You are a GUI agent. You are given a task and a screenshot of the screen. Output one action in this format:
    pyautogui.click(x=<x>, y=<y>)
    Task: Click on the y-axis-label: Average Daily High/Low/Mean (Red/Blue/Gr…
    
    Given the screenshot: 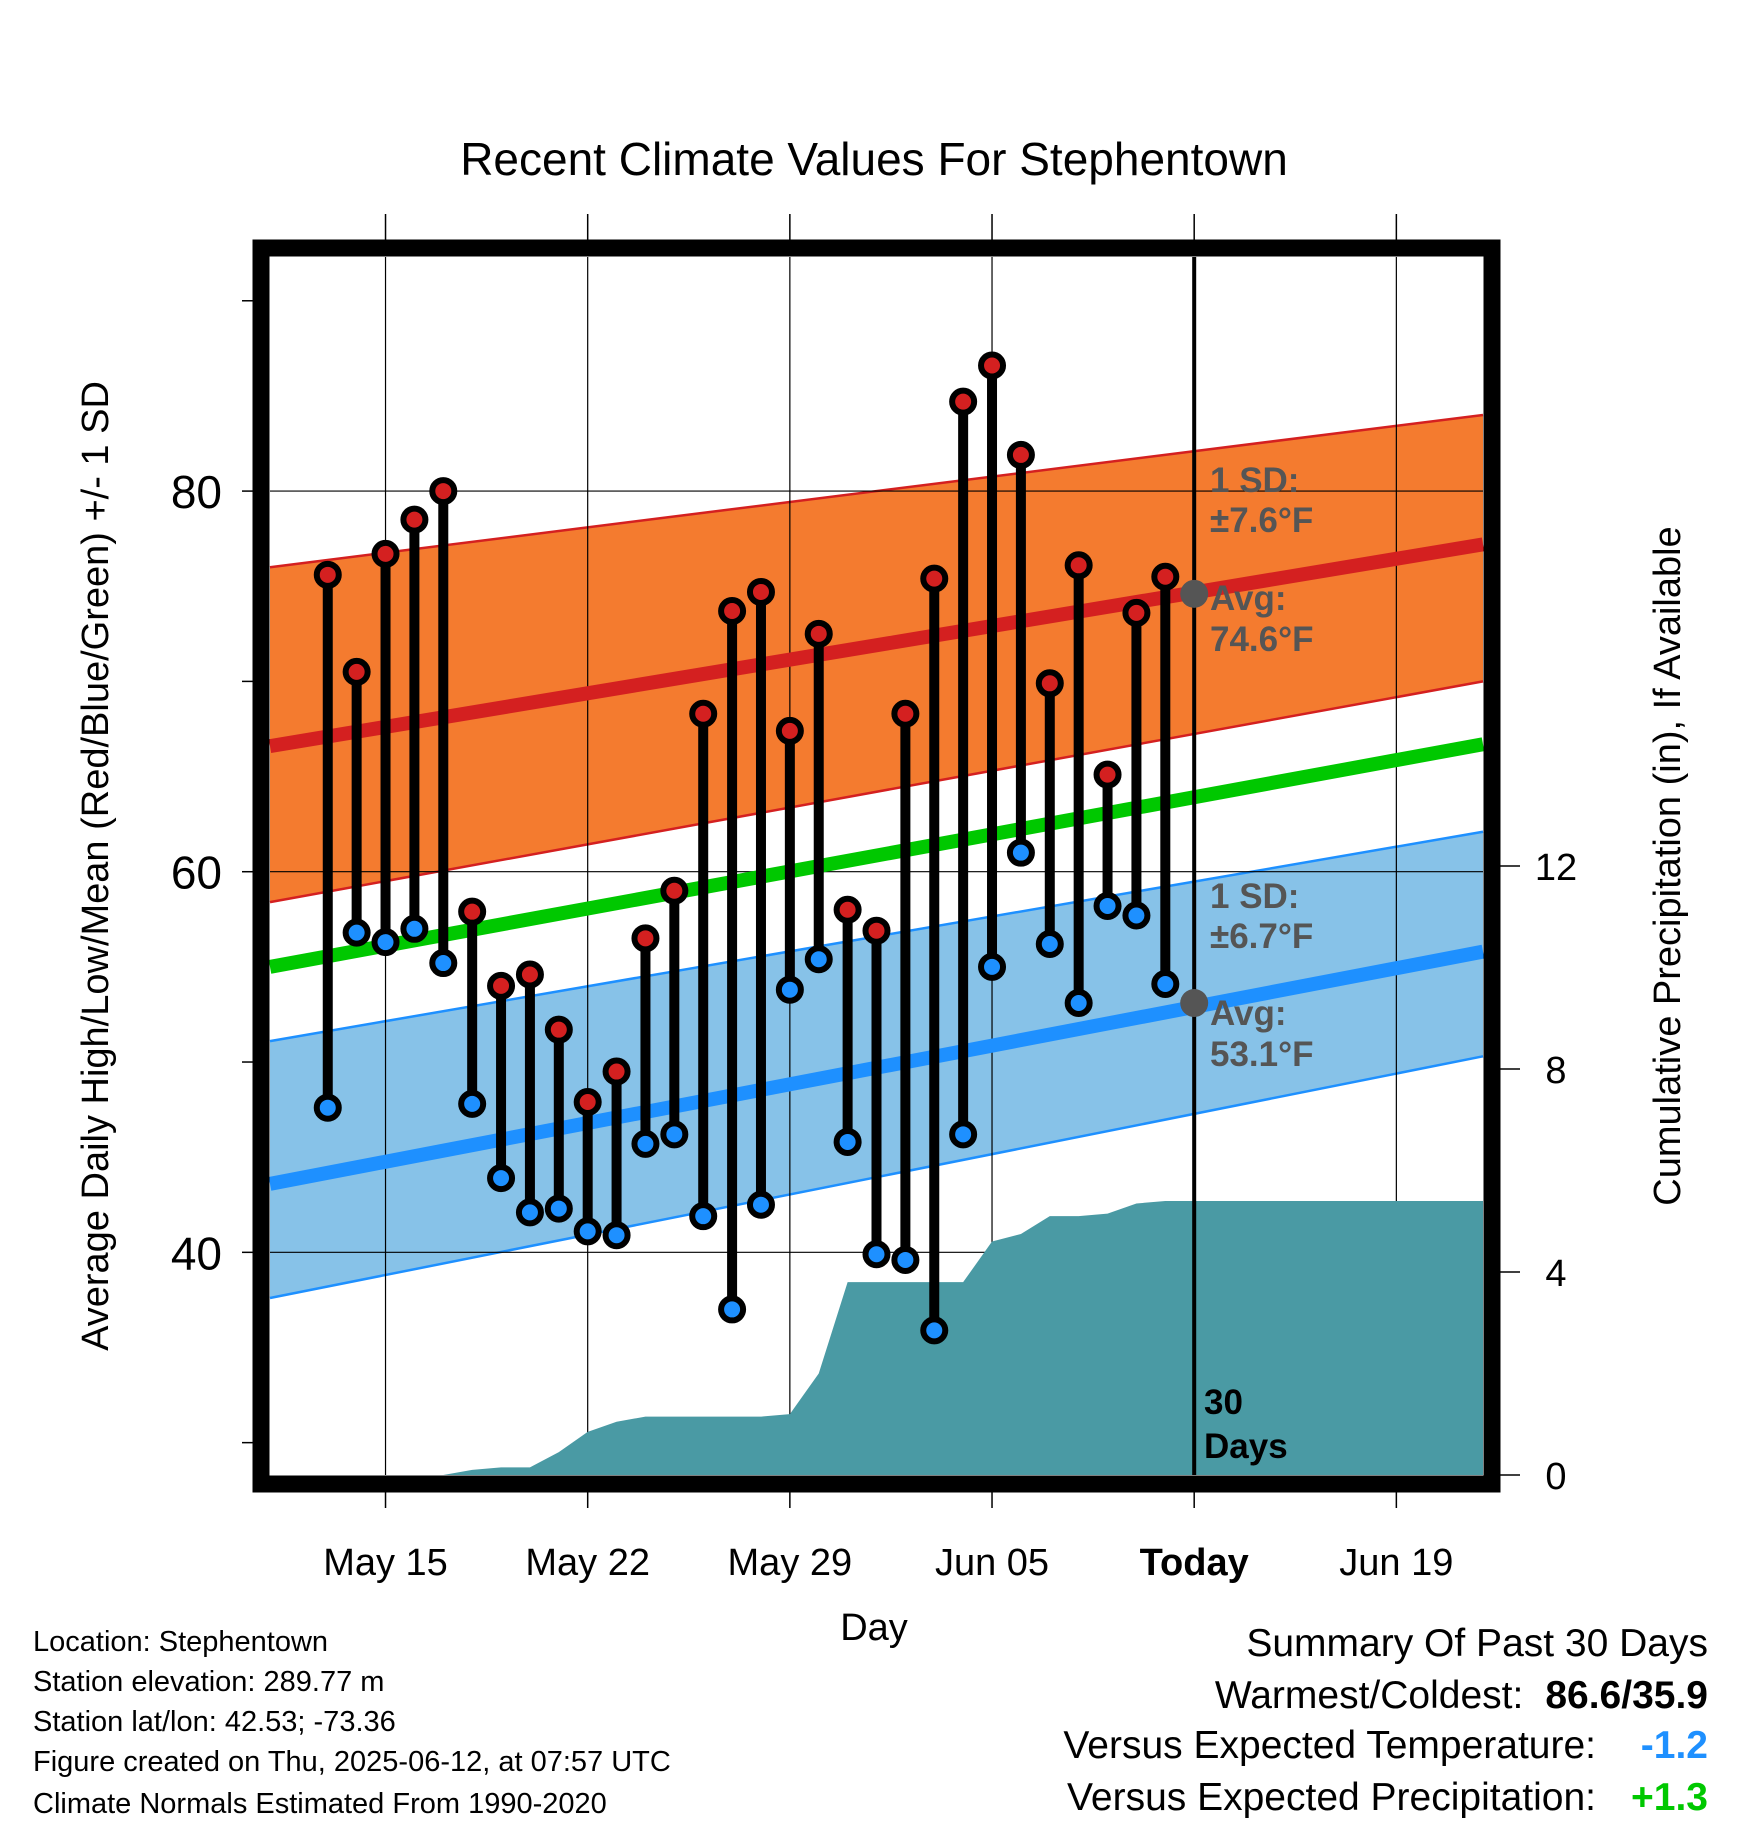 What is the action you would take?
    pyautogui.click(x=96, y=866)
    